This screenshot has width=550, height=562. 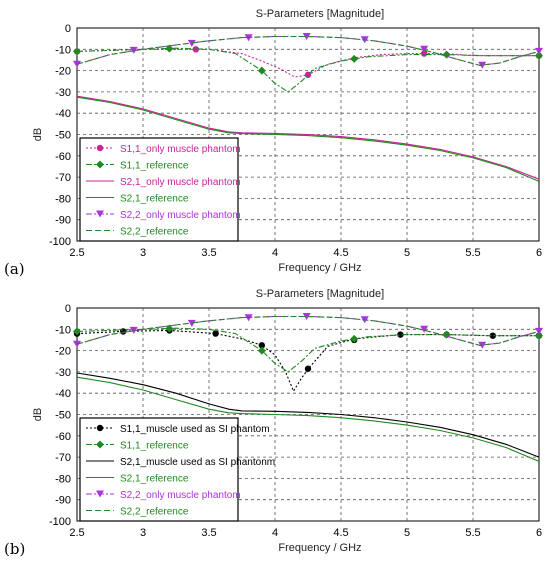 I want to click on chart-title: S-Parameters [Magnitude], so click(x=320, y=14).